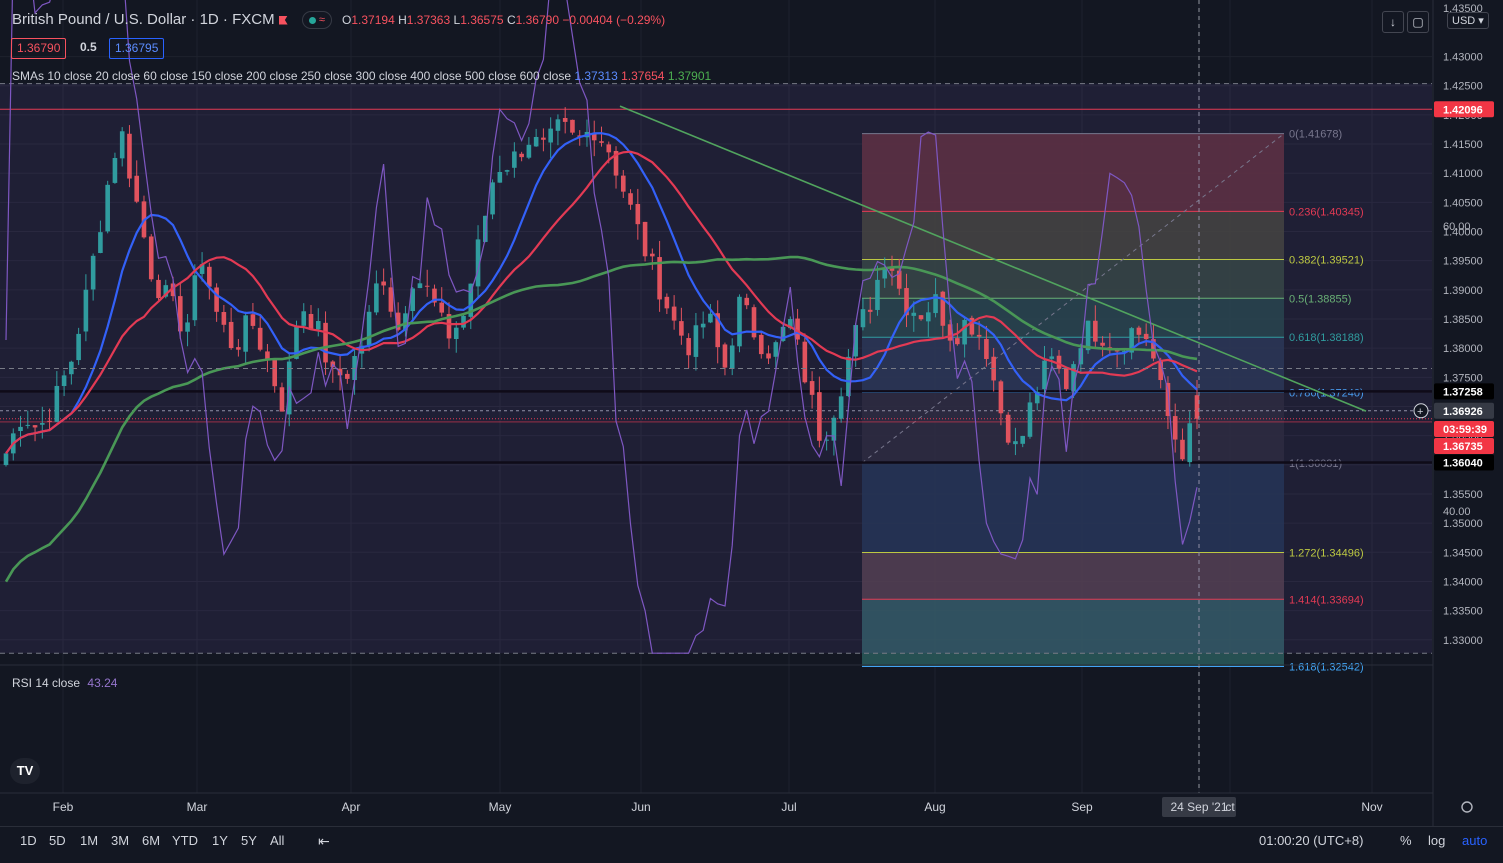  I want to click on tf-1y: 1Y, so click(220, 840).